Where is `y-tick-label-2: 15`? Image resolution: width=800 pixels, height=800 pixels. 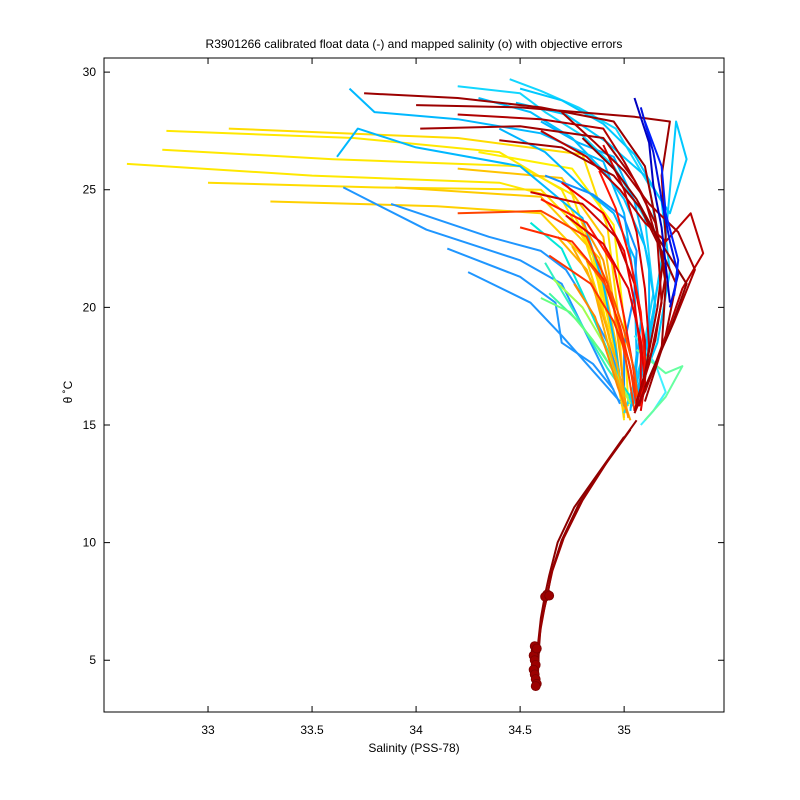
y-tick-label-2: 15 is located at coordinates (90, 425).